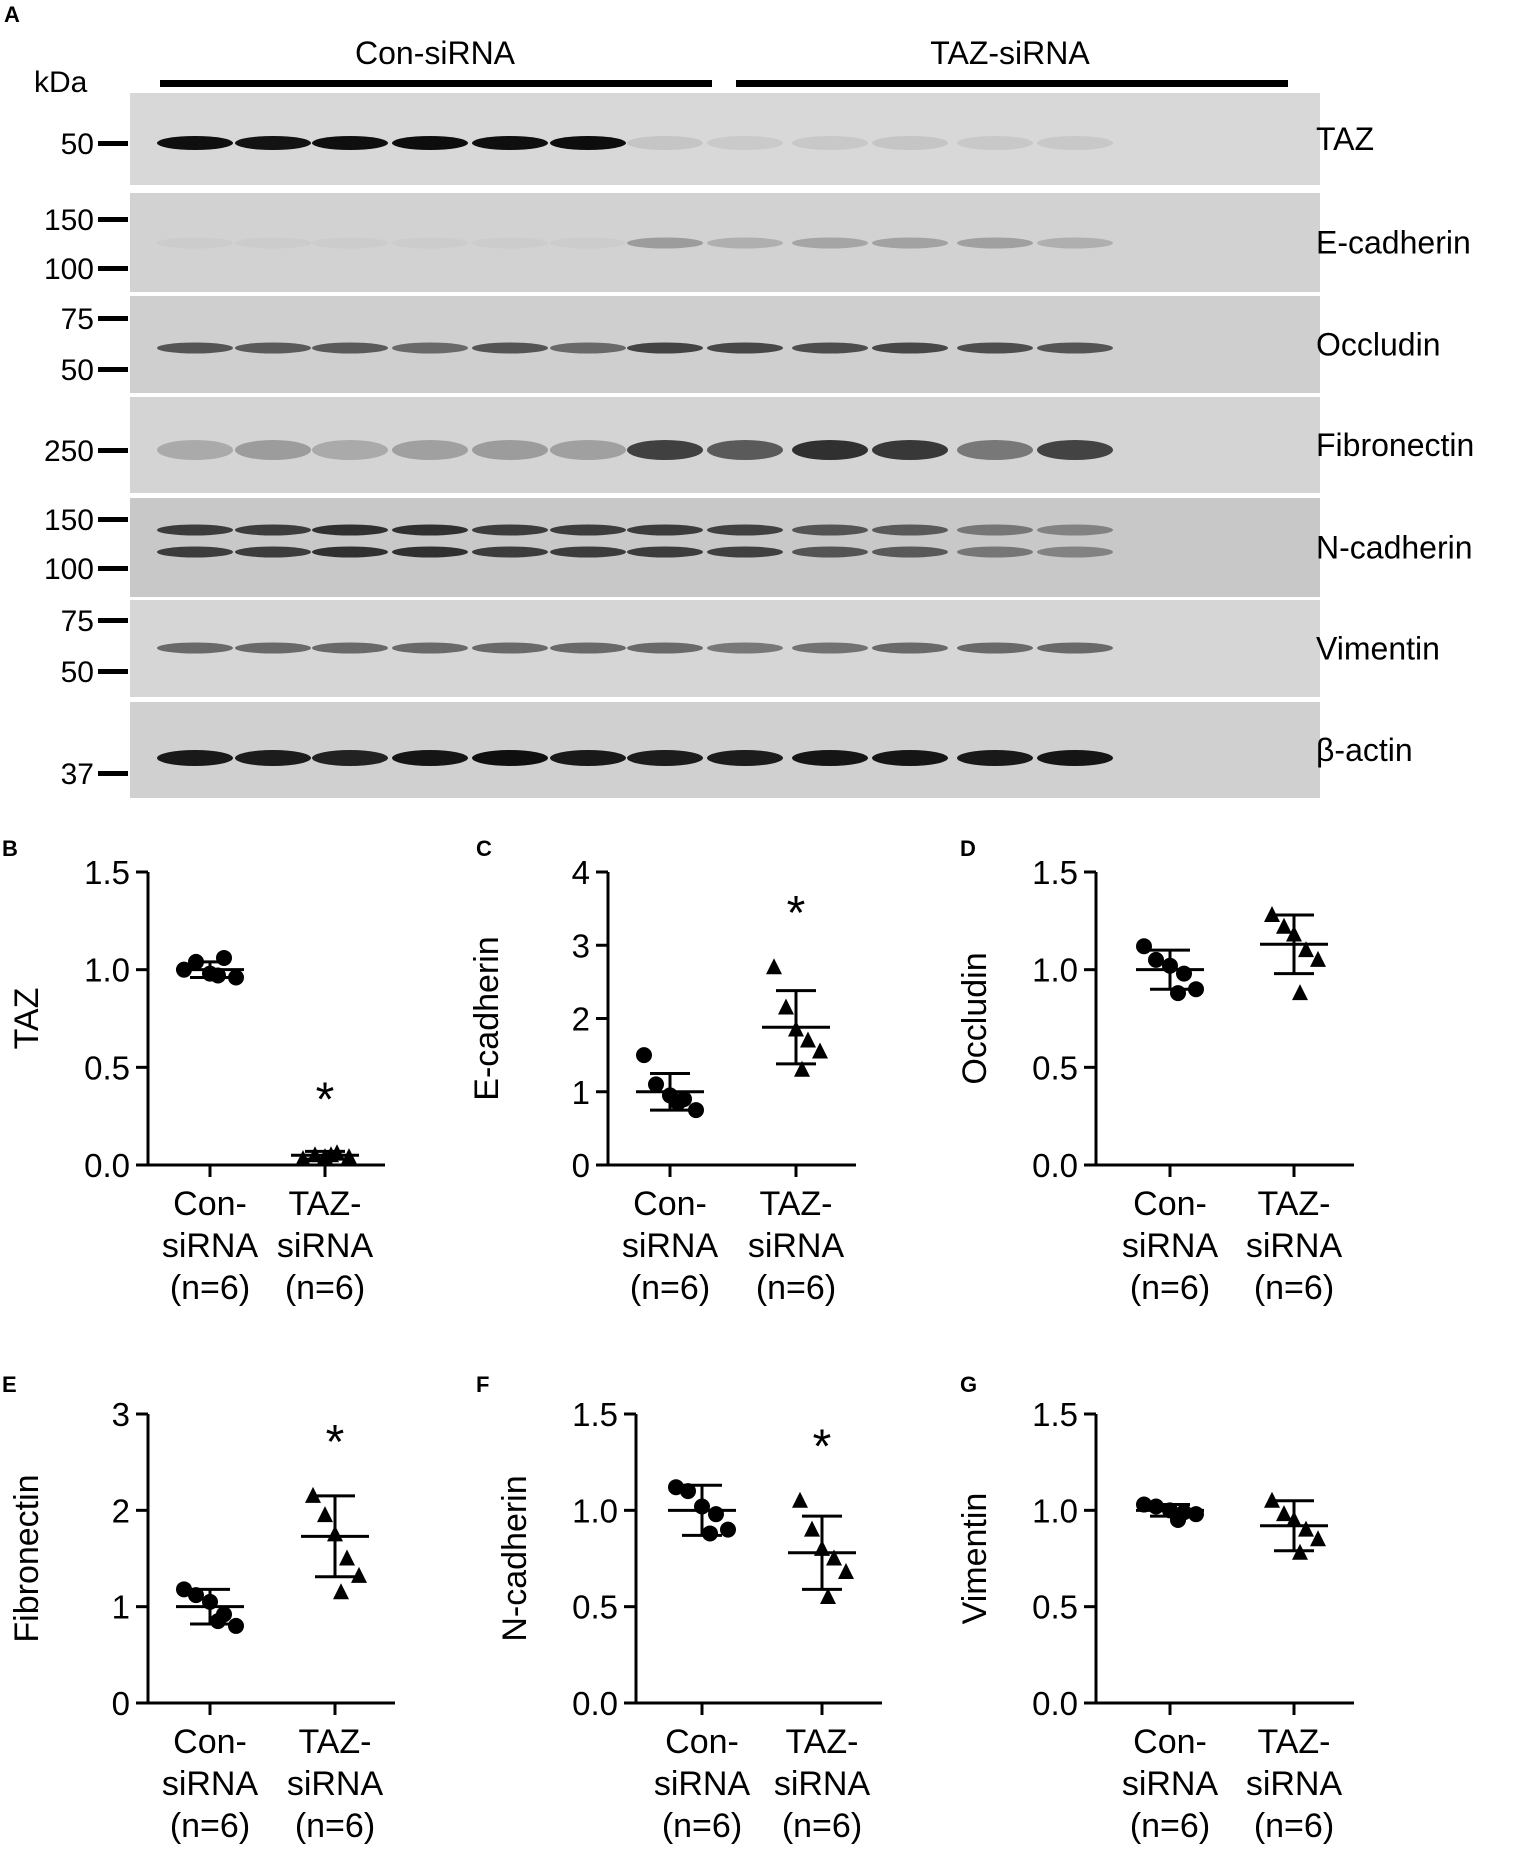 The height and width of the screenshot is (1864, 1534). What do you see at coordinates (968, 848) in the screenshot?
I see `panel-letter: D` at bounding box center [968, 848].